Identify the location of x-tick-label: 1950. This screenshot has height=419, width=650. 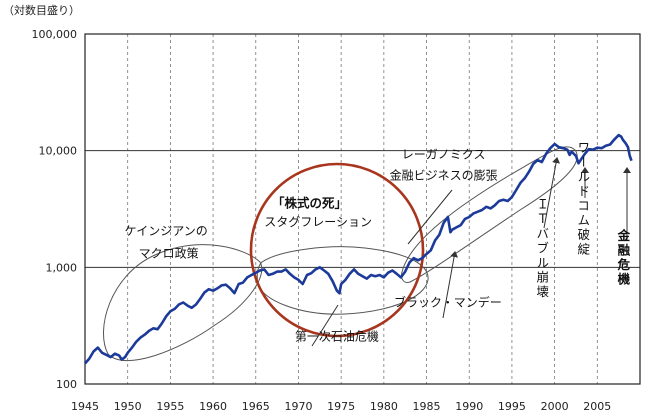
(128, 406).